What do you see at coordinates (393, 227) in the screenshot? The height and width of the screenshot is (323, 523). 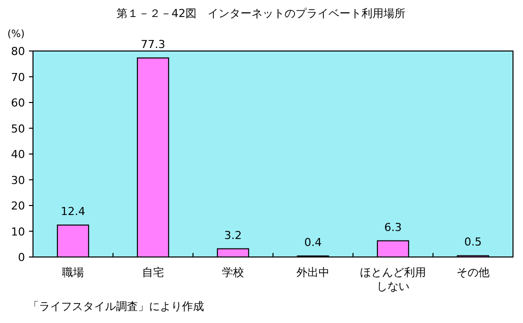 I see `data-label: 6.3` at bounding box center [393, 227].